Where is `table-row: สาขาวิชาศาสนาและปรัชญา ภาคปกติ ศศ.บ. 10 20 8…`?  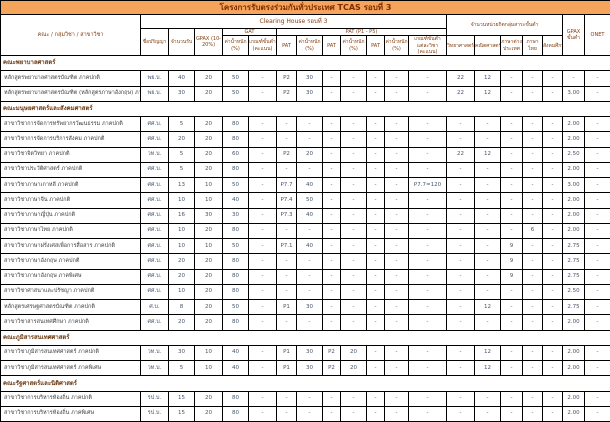 table-row: สาขาวิชาศาสนาและปรัชญา ภาคปกติ ศศ.บ. 10 20 8… is located at coordinates (305, 292).